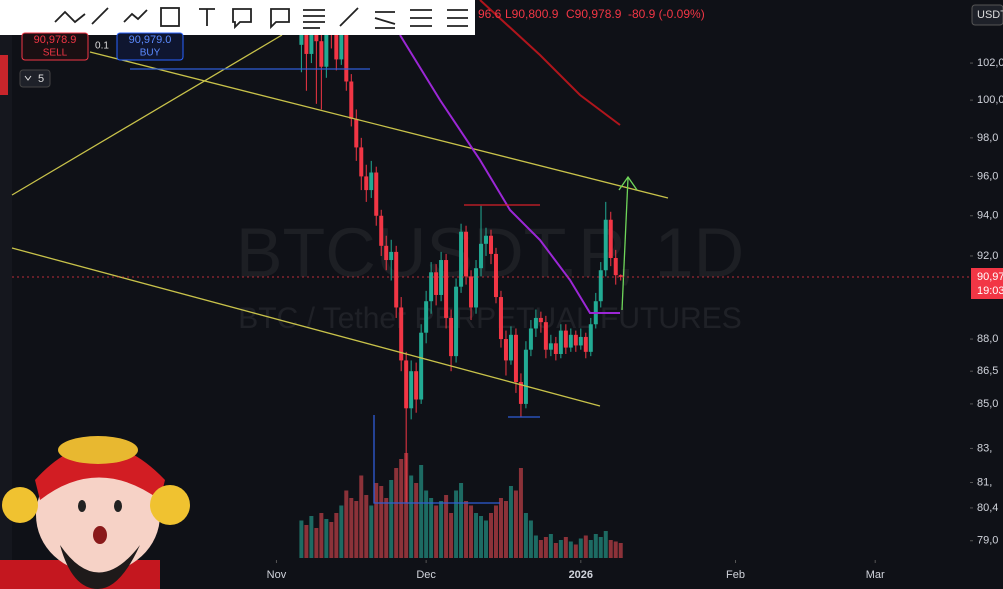 The height and width of the screenshot is (589, 1003). Describe the element at coordinates (987, 541) in the screenshot. I see `y-tick-label: 79,0` at that location.